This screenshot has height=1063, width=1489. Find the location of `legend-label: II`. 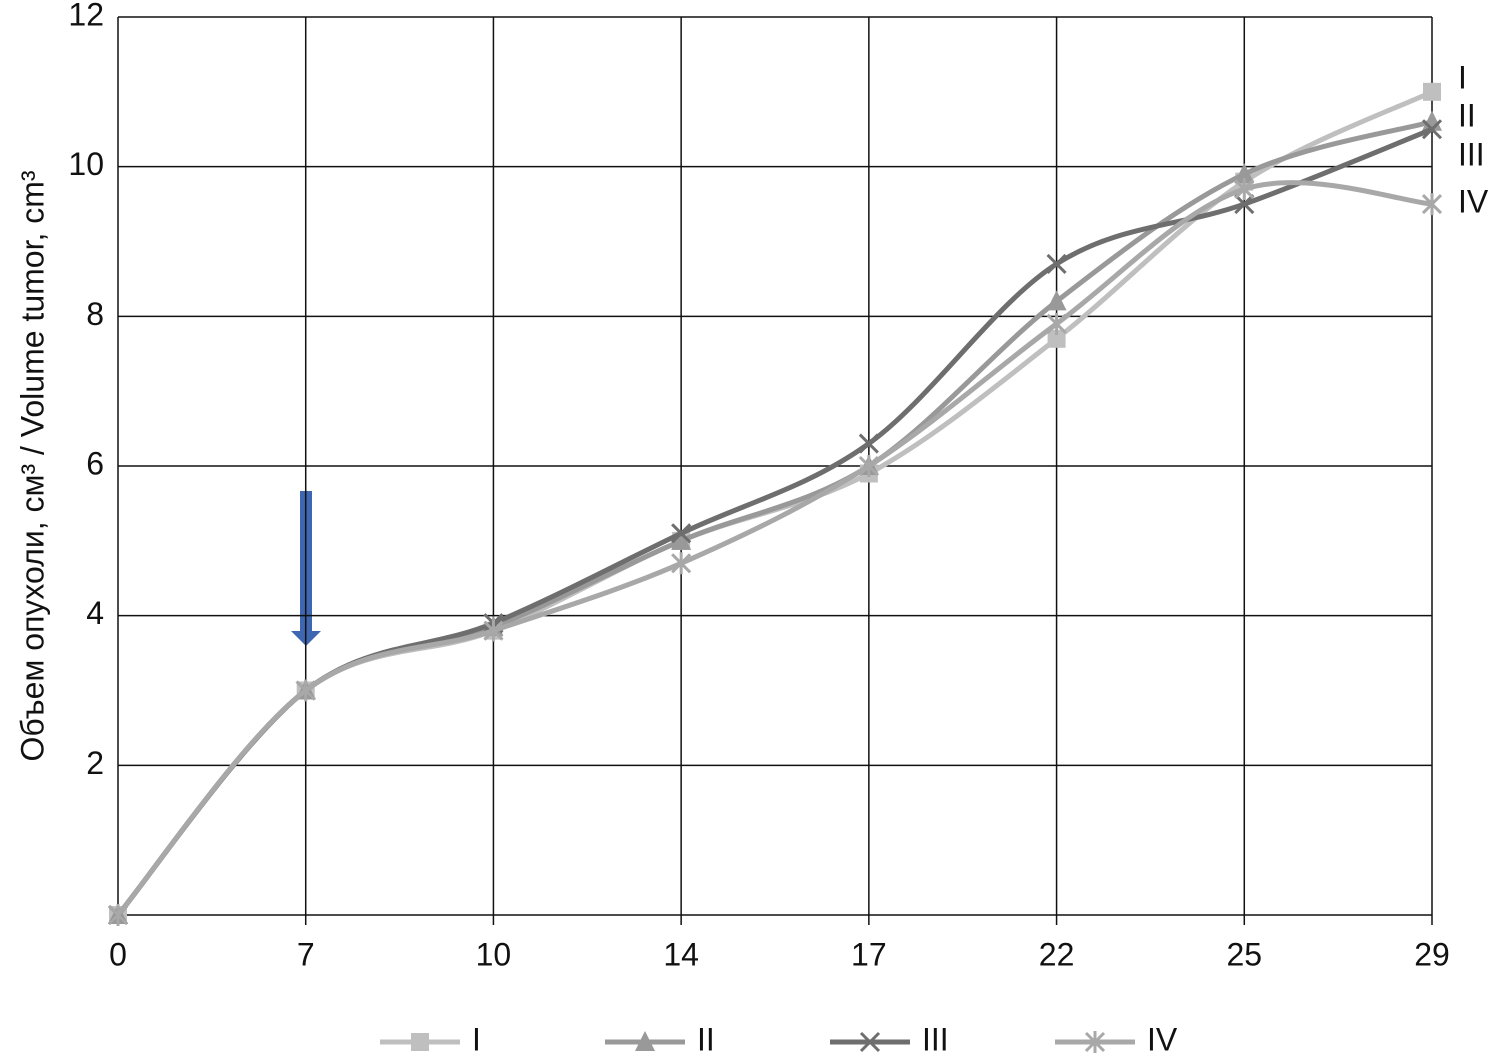

legend-label: II is located at coordinates (706, 1039).